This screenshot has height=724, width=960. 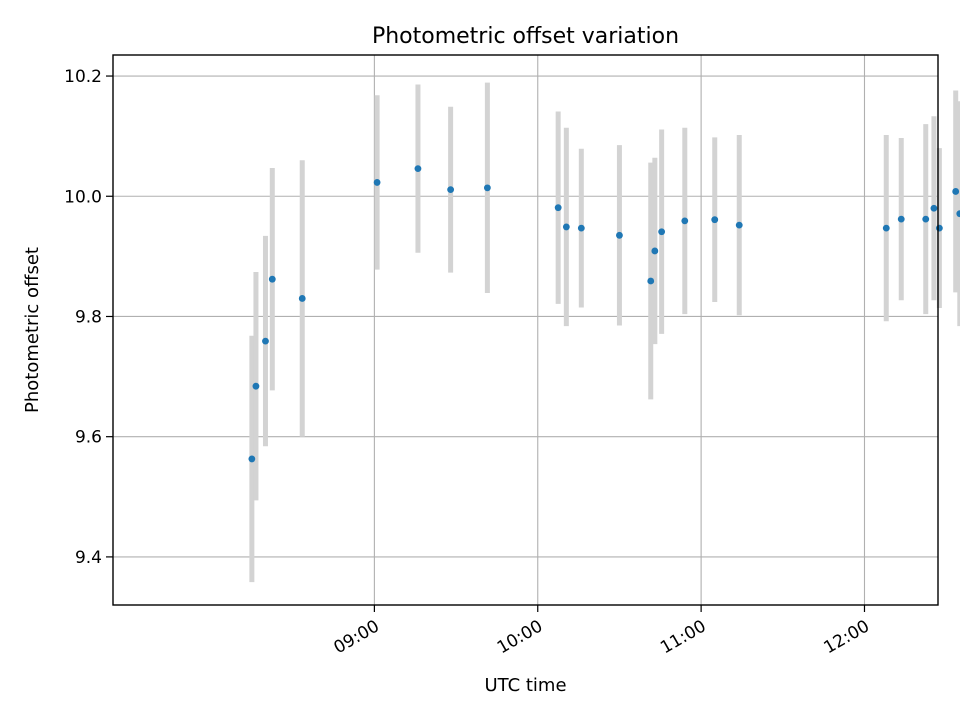 I want to click on x-tick-label: 12:00, so click(x=847, y=637).